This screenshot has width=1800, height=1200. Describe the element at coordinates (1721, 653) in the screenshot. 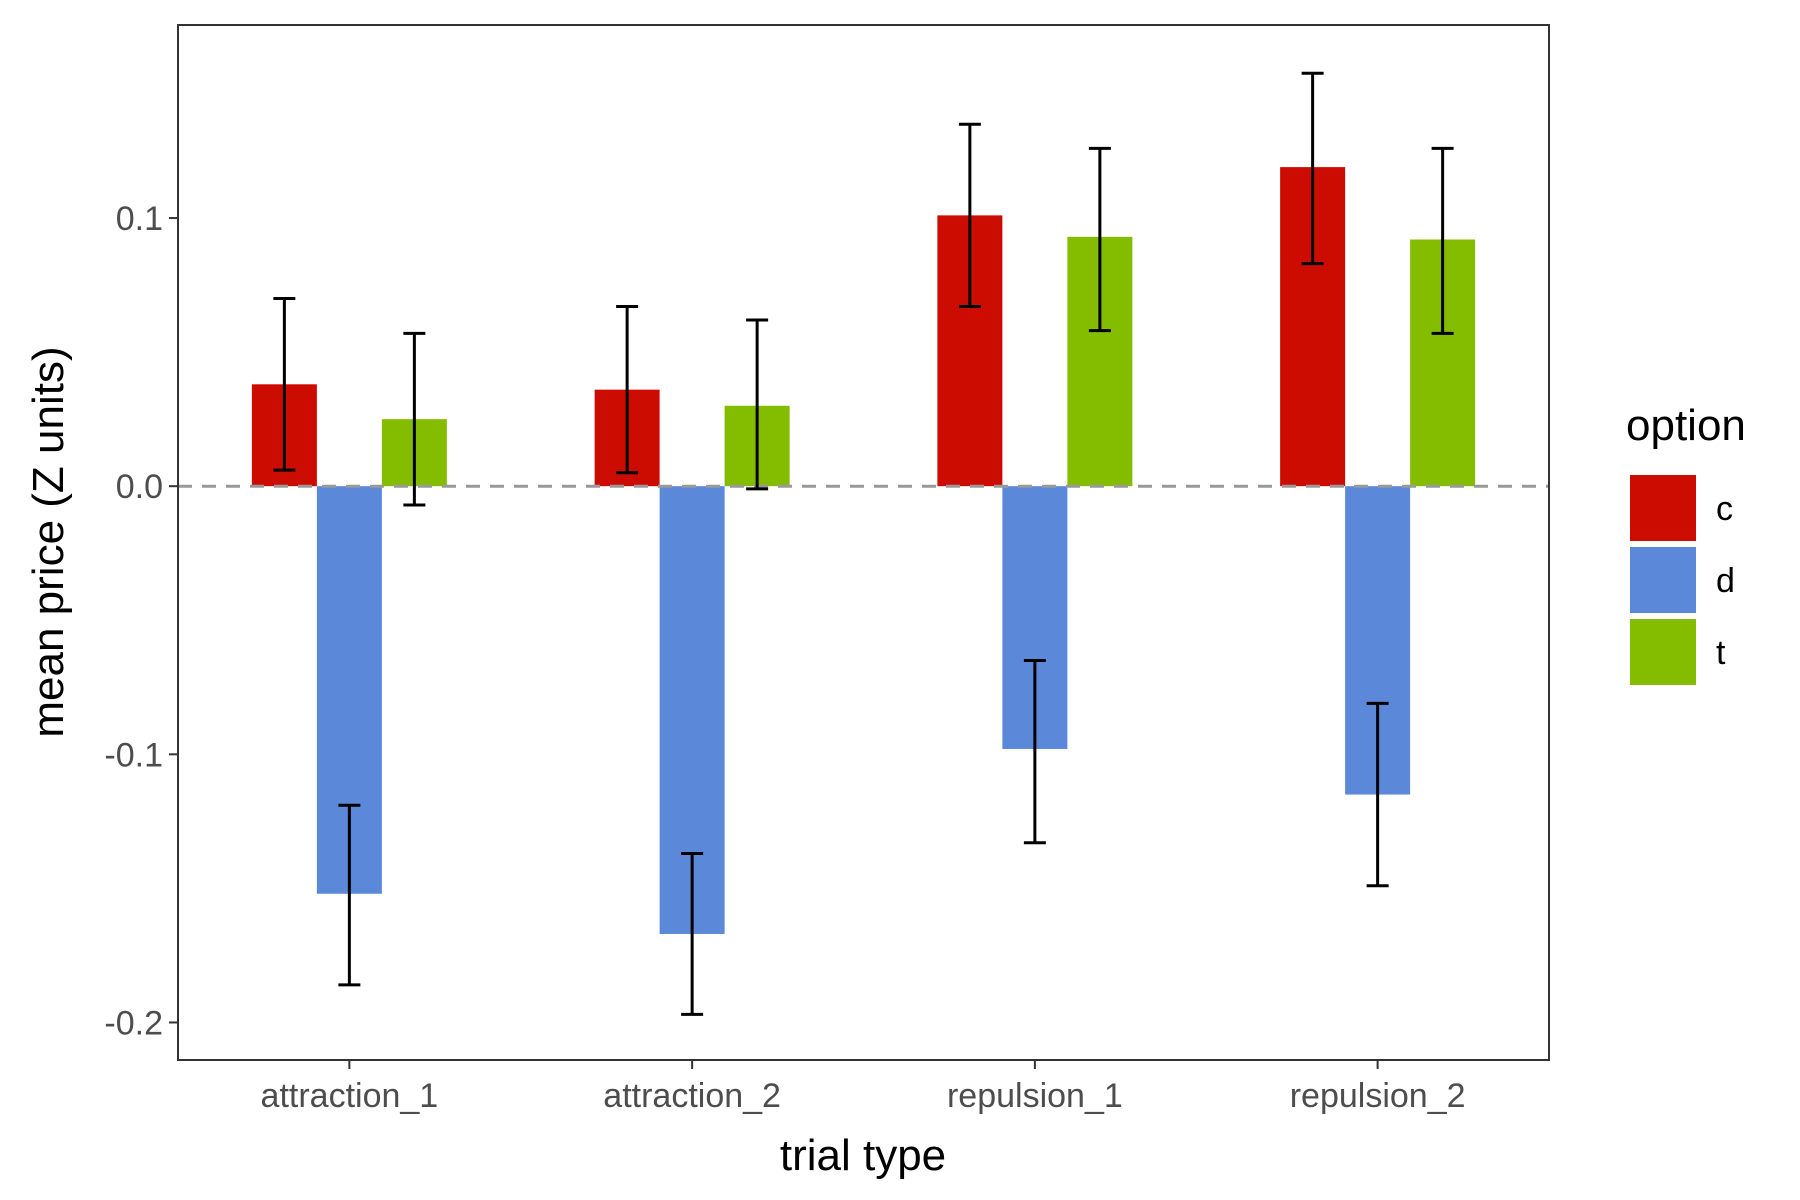

I see `legend-label-t: t` at that location.